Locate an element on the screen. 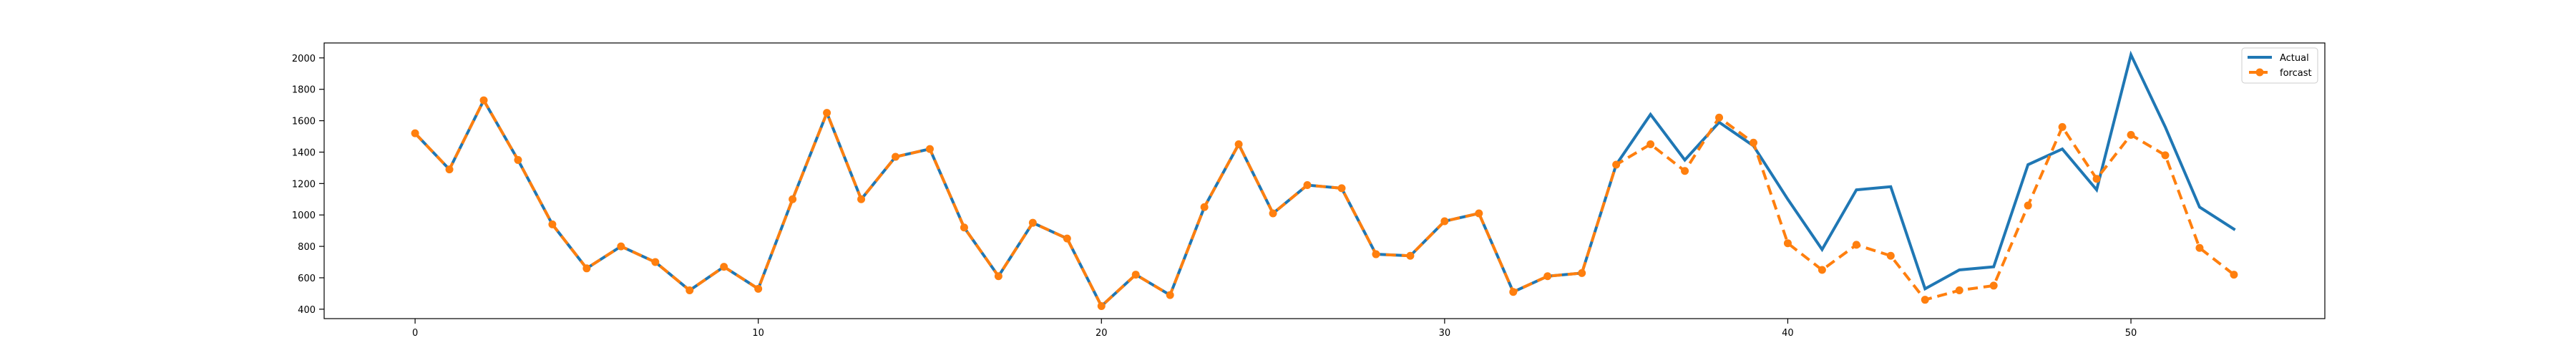  x-tick-label-40: 40 is located at coordinates (1788, 333).